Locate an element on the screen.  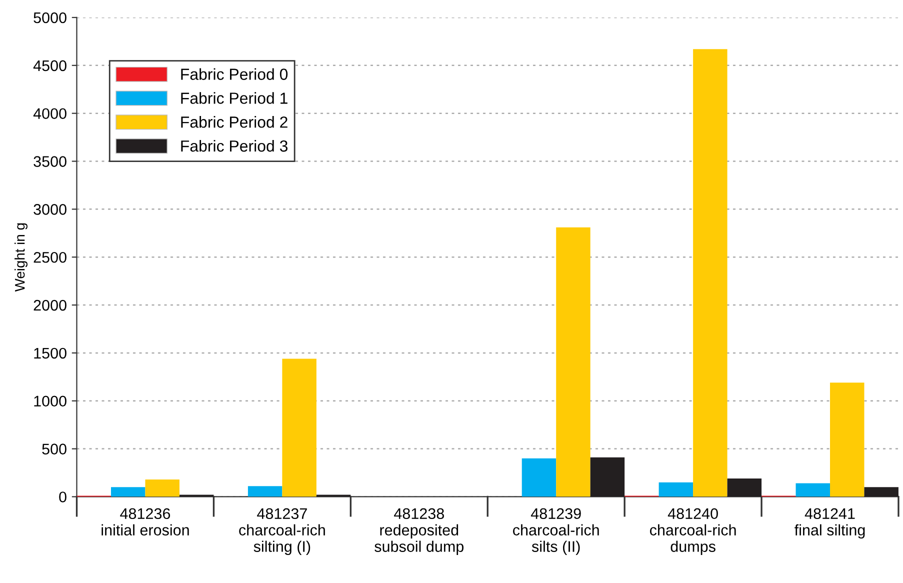
y-tick-label: 4000 is located at coordinates (49, 114).